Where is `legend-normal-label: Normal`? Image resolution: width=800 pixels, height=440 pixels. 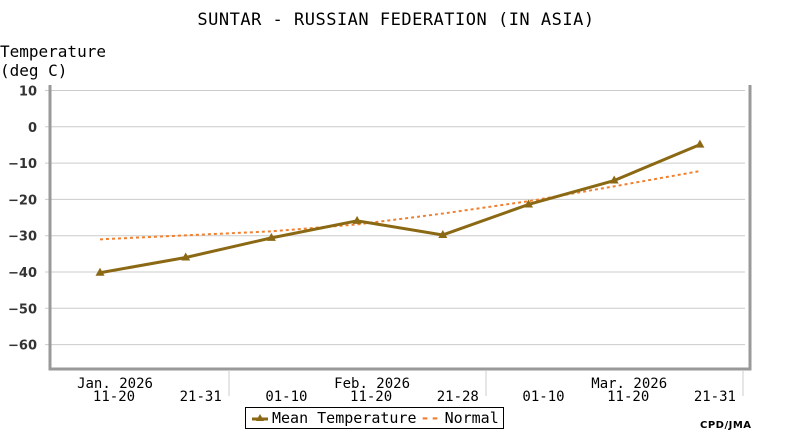 legend-normal-label: Normal is located at coordinates (471, 418).